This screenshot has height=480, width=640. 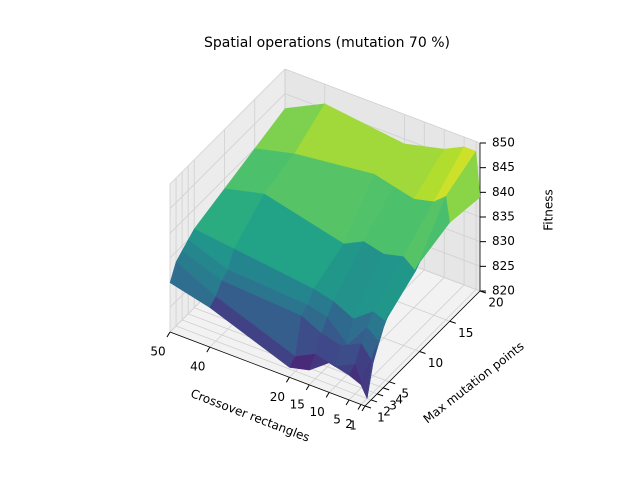 I want to click on z-axis-label: Fitness, so click(x=549, y=210).